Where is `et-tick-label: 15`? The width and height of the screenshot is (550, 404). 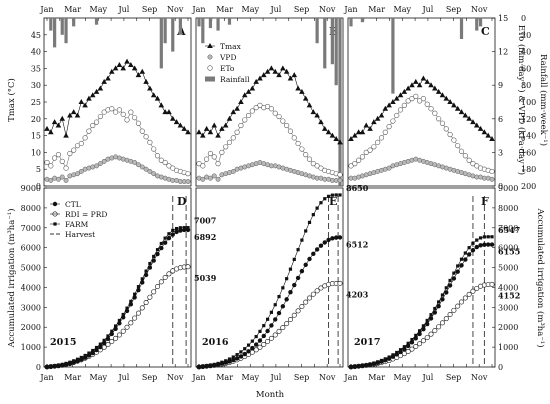 et-tick-label: 15 is located at coordinates (503, 18).